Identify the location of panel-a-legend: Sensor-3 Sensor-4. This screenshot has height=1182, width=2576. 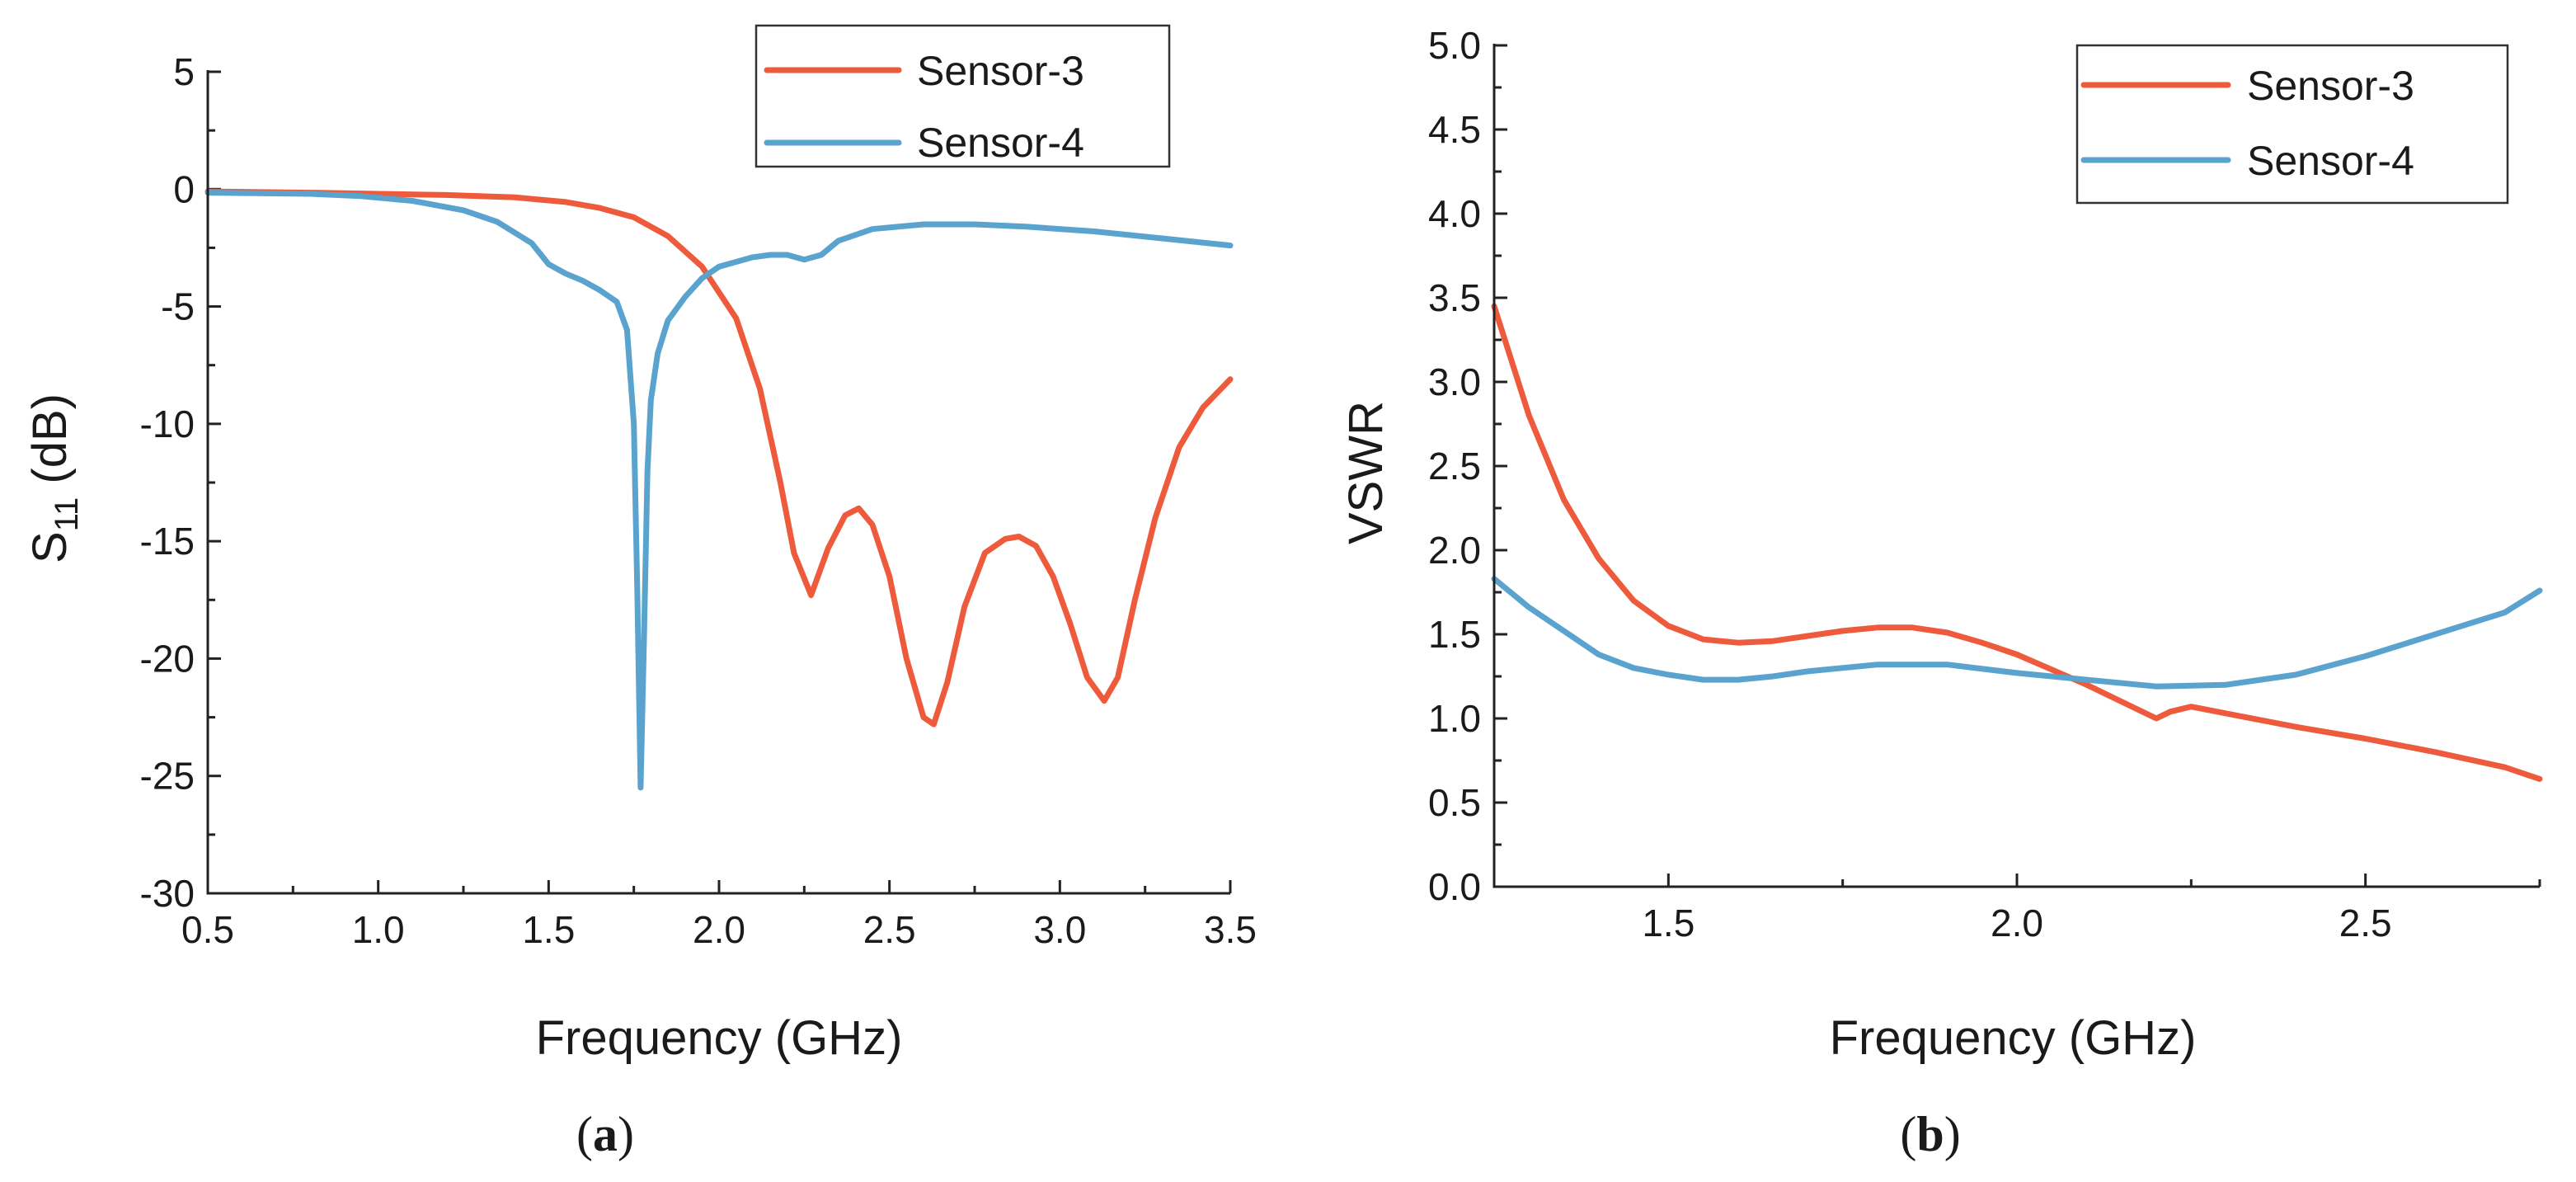
(962, 96).